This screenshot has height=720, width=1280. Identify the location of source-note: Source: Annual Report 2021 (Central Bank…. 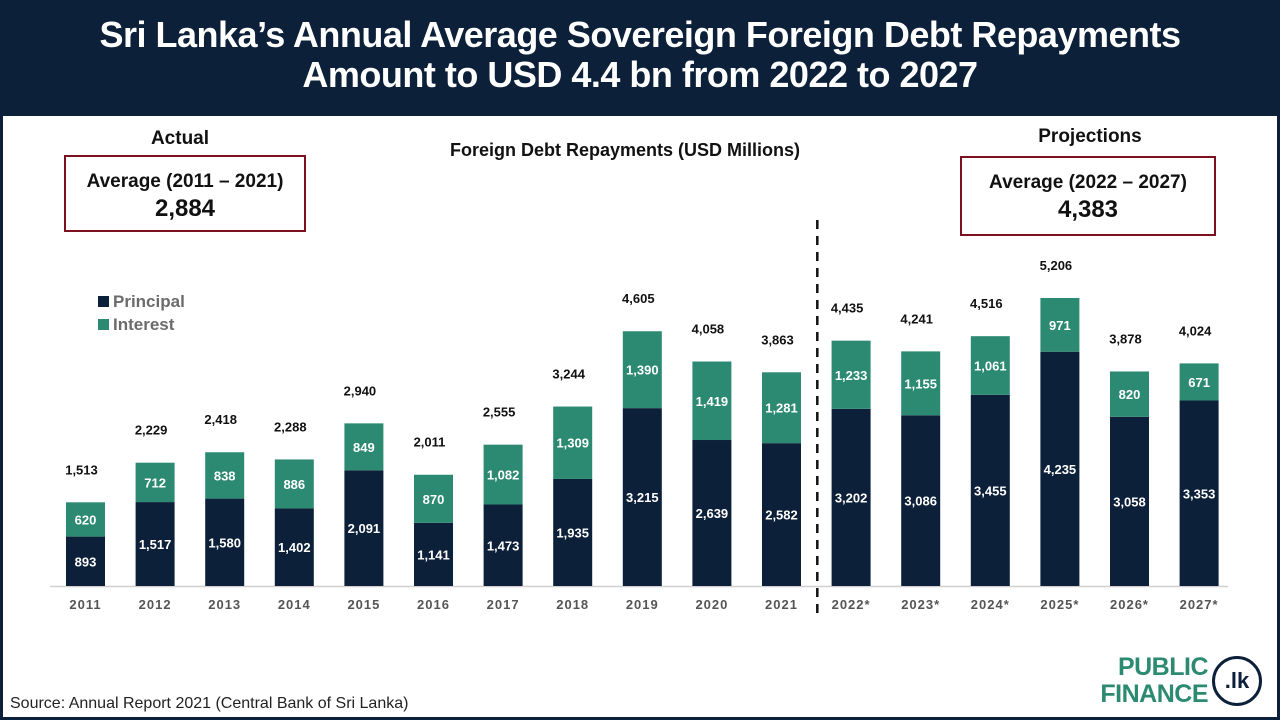
(209, 703).